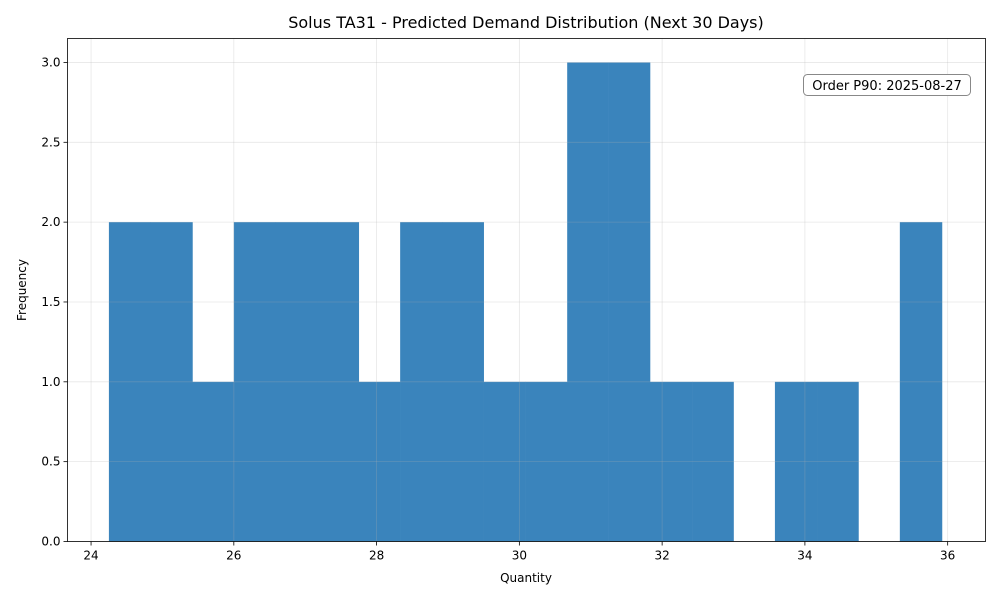 Image resolution: width=1000 pixels, height=600 pixels. I want to click on x-tick-label: 30, so click(519, 556).